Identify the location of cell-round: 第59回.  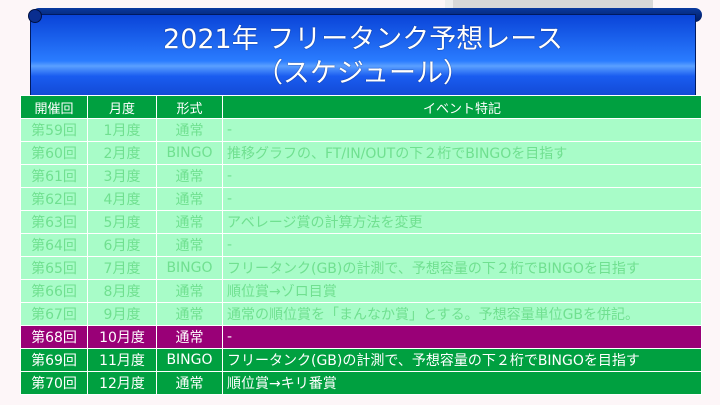
(54, 130).